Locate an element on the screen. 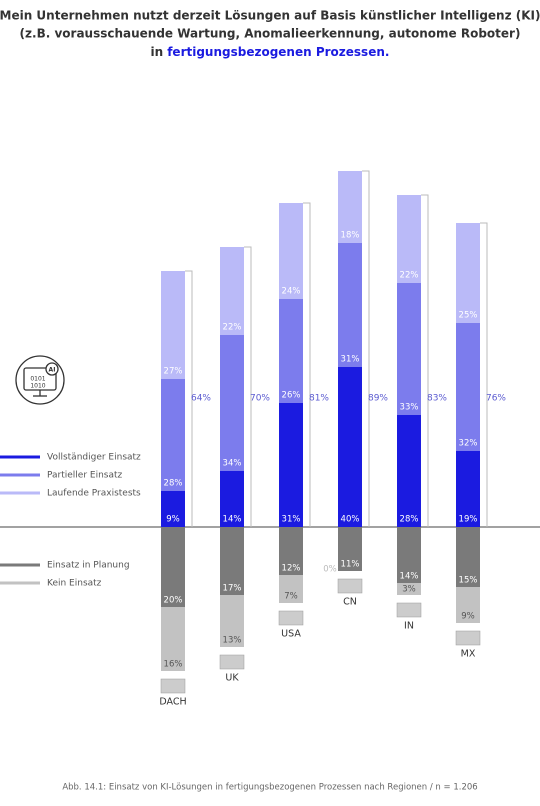 The height and width of the screenshot is (806, 540). total-label: 70% is located at coordinates (260, 399).